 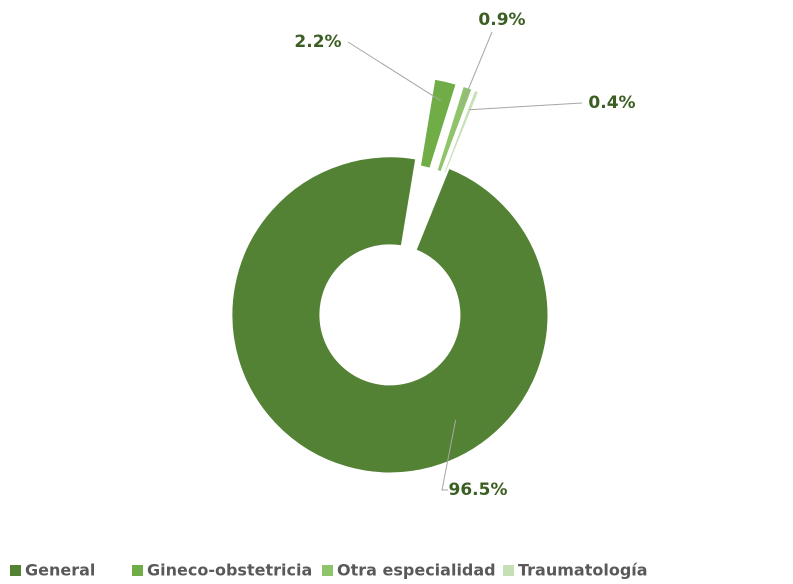 What do you see at coordinates (583, 570) in the screenshot?
I see `legend-label: Traumatología` at bounding box center [583, 570].